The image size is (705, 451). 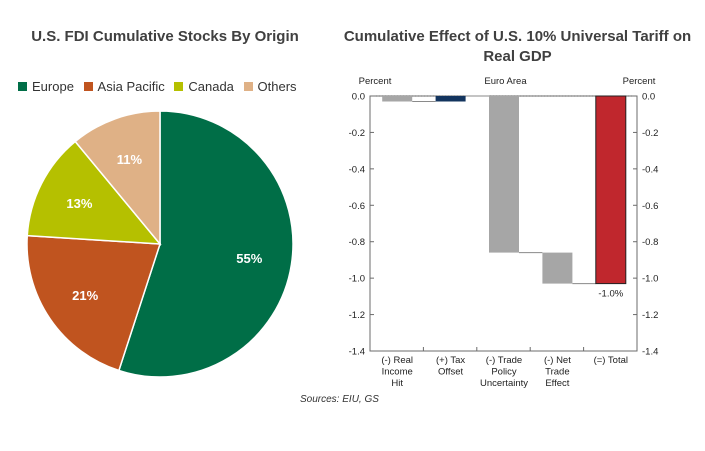 What do you see at coordinates (205, 244) in the screenshot?
I see `pie-slice-europe` at bounding box center [205, 244].